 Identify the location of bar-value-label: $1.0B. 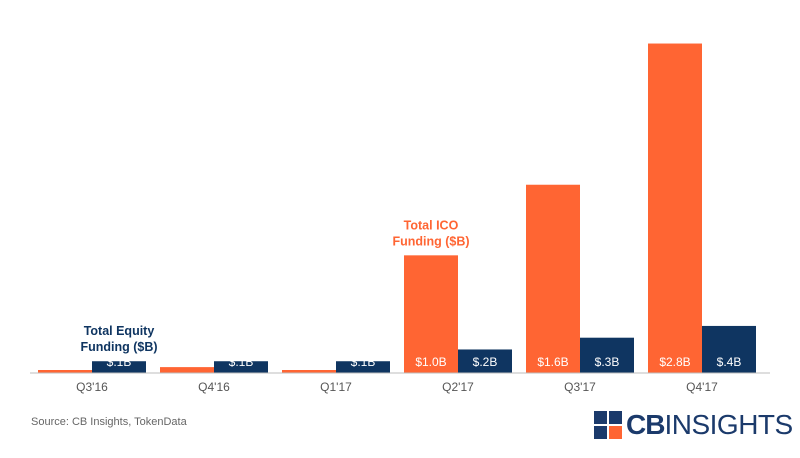
(430, 362).